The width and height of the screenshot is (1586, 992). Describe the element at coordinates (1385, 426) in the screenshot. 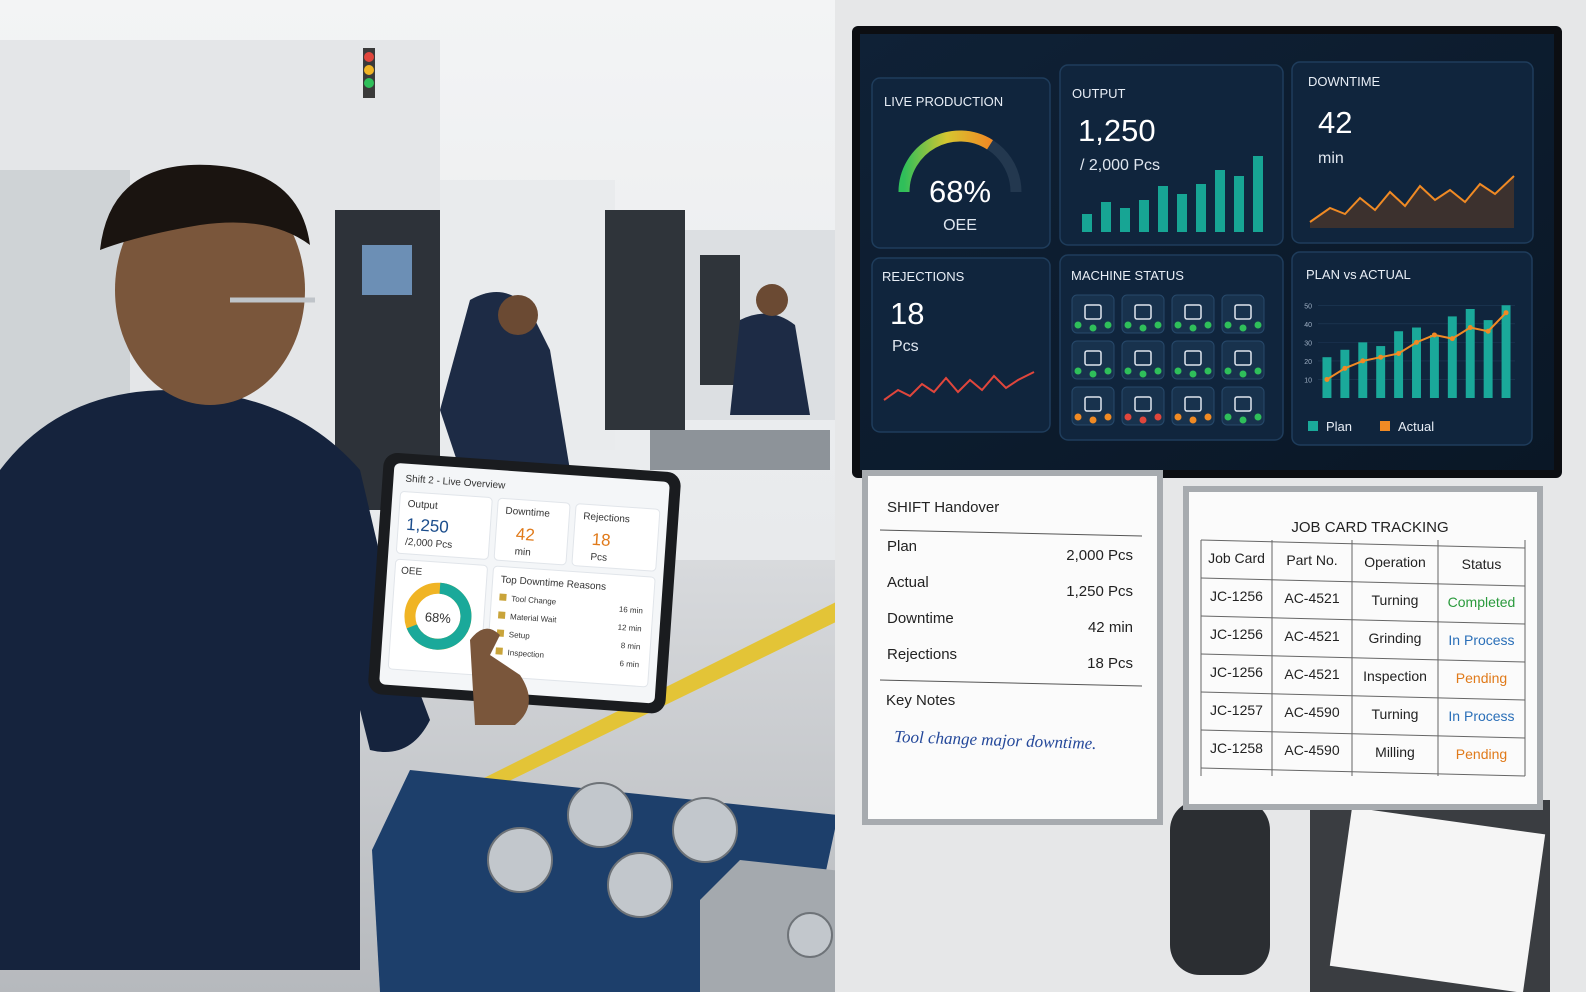

I see `legend-swatch` at that location.